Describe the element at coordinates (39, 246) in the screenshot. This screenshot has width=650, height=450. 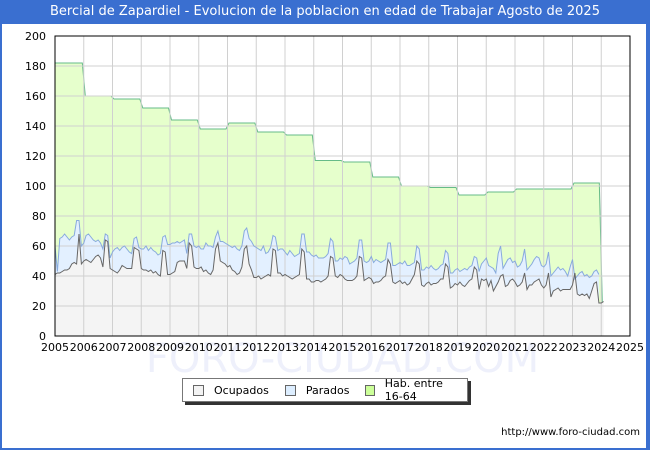
I see `y-tick-label: 60` at that location.